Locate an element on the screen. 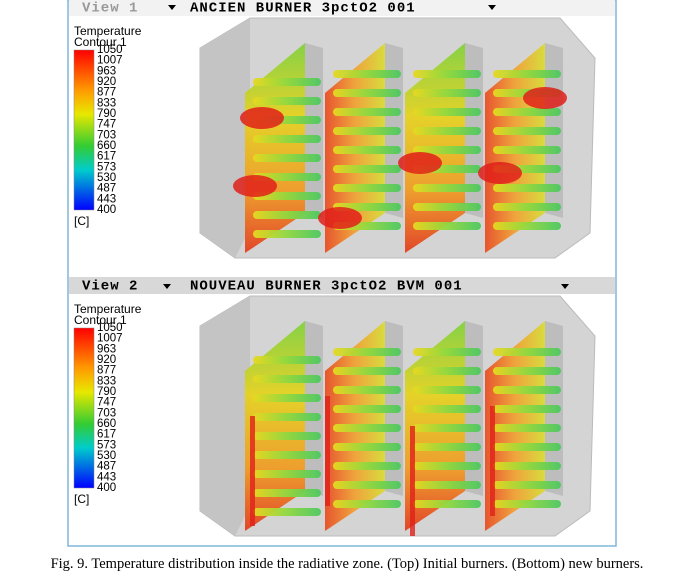  legend-tick-label: 443 is located at coordinates (106, 477).